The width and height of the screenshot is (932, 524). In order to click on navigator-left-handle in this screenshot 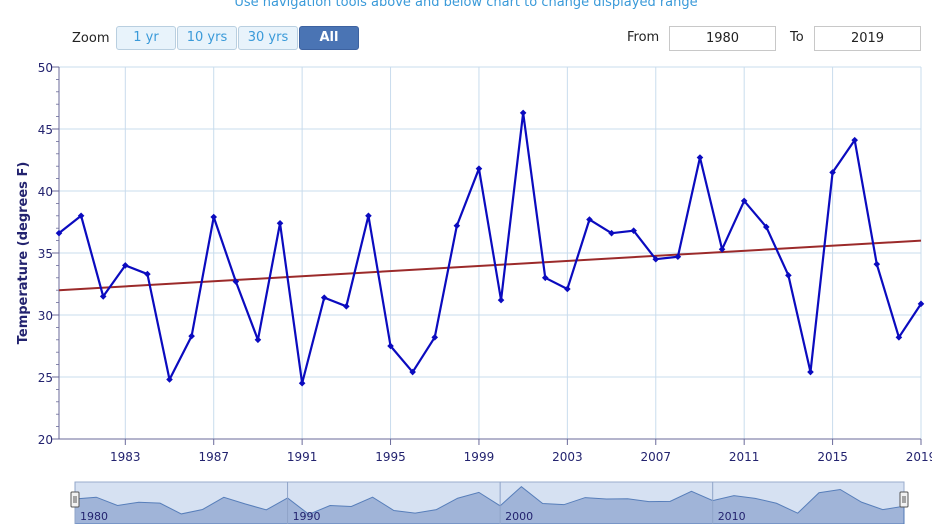, I will do `click(75, 499)`.